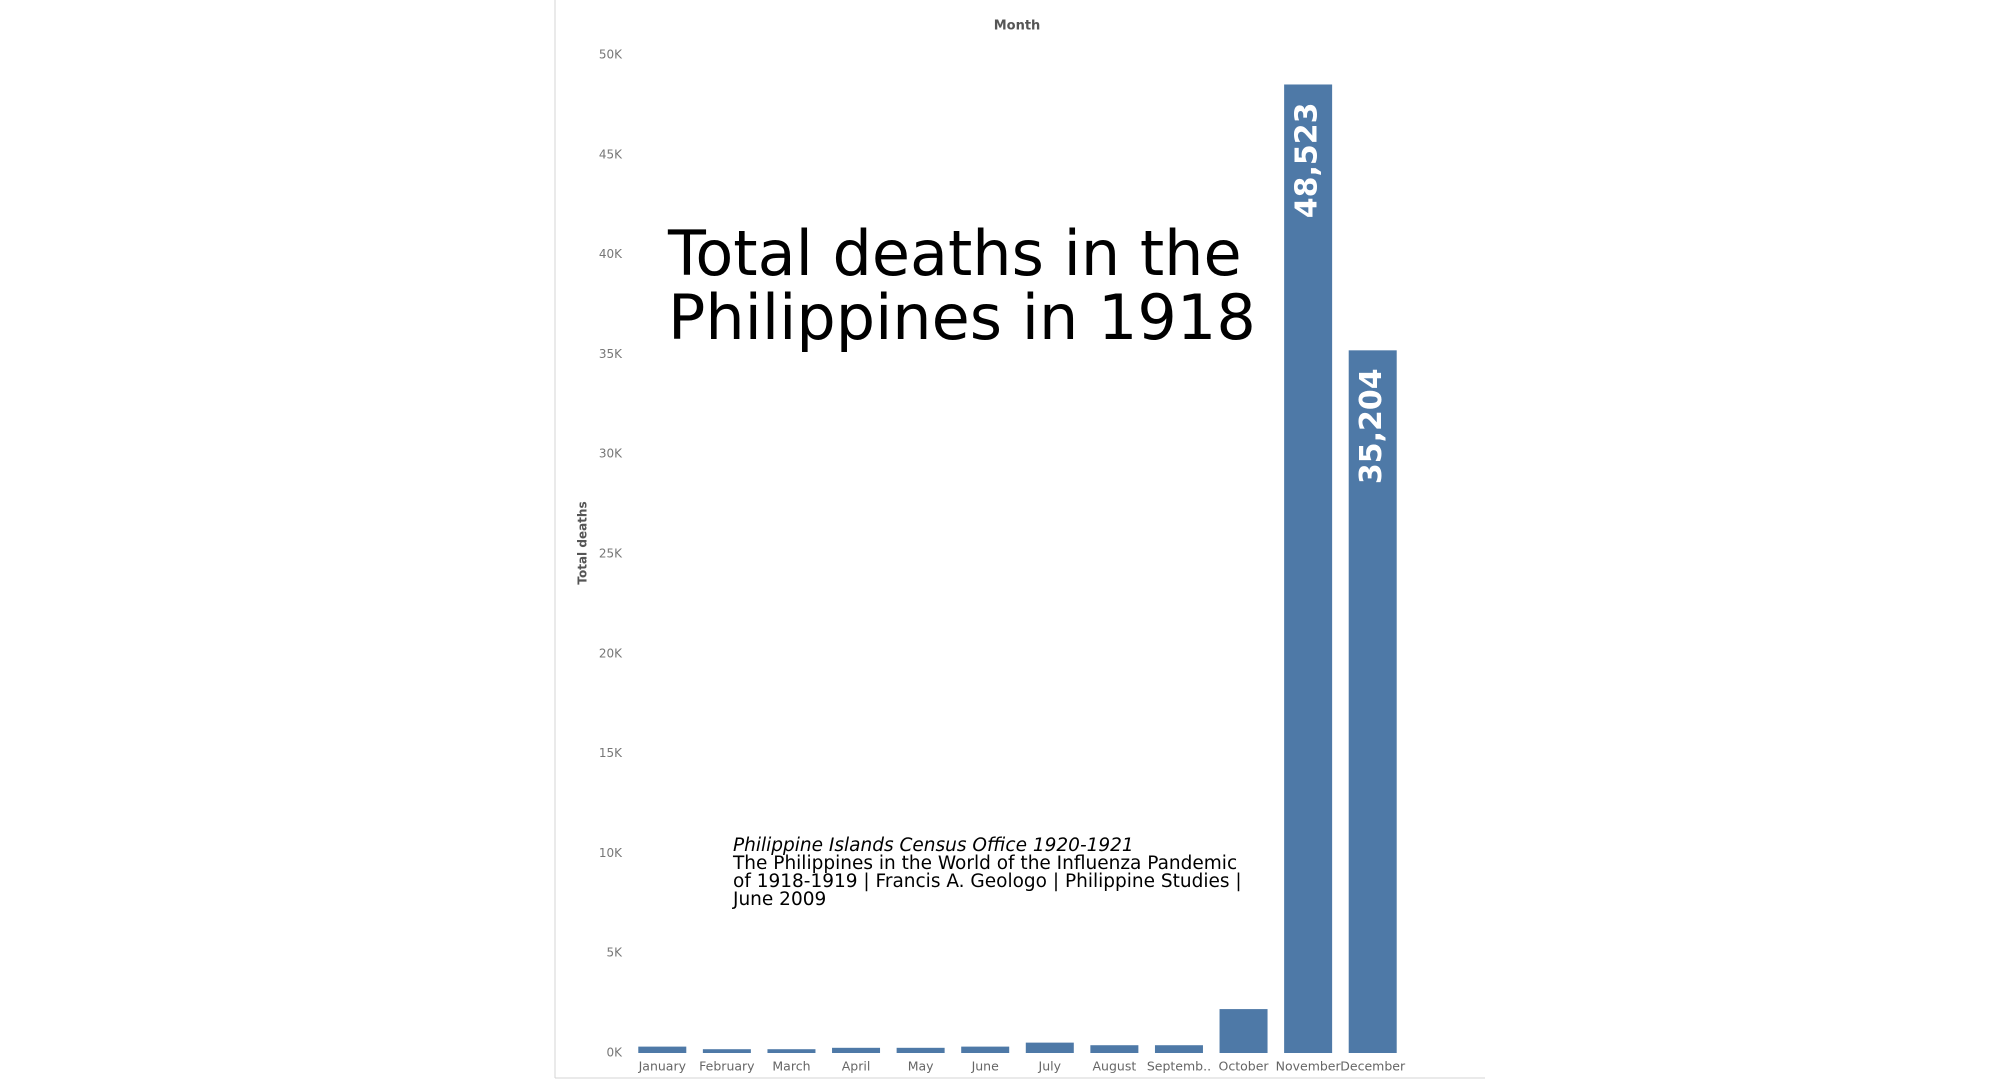 This screenshot has height=1080, width=2000. I want to click on y-tick-label: 10K, so click(611, 853).